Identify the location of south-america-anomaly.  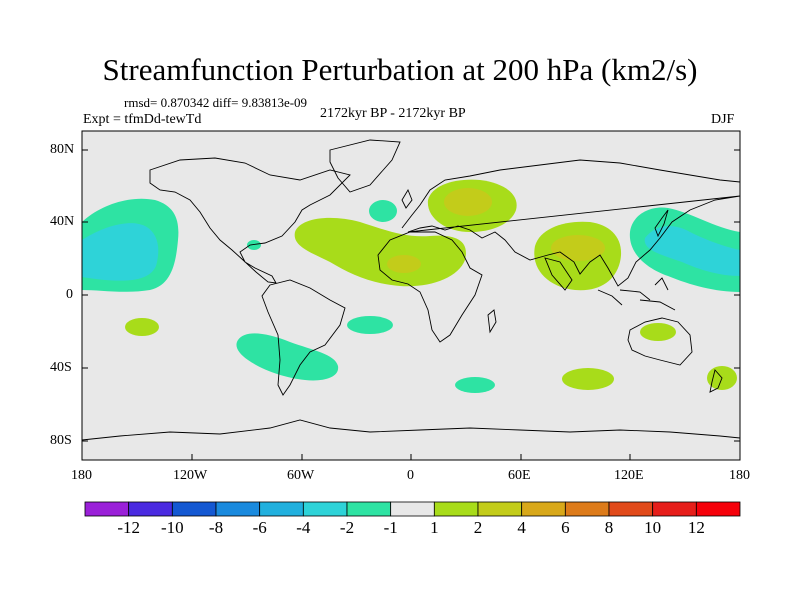
(287, 357).